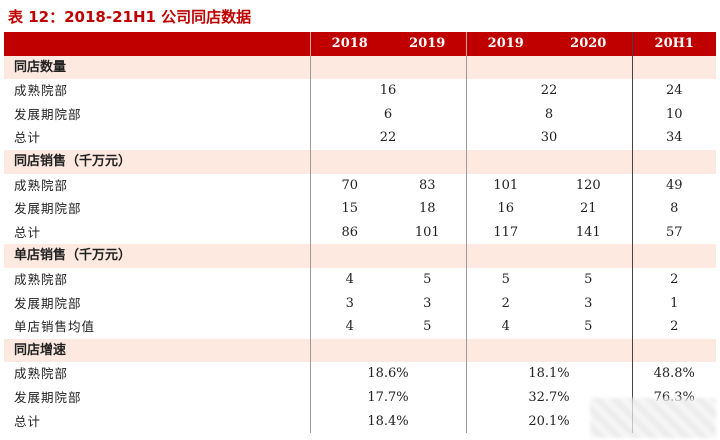  I want to click on header-label-cell, so click(157, 44).